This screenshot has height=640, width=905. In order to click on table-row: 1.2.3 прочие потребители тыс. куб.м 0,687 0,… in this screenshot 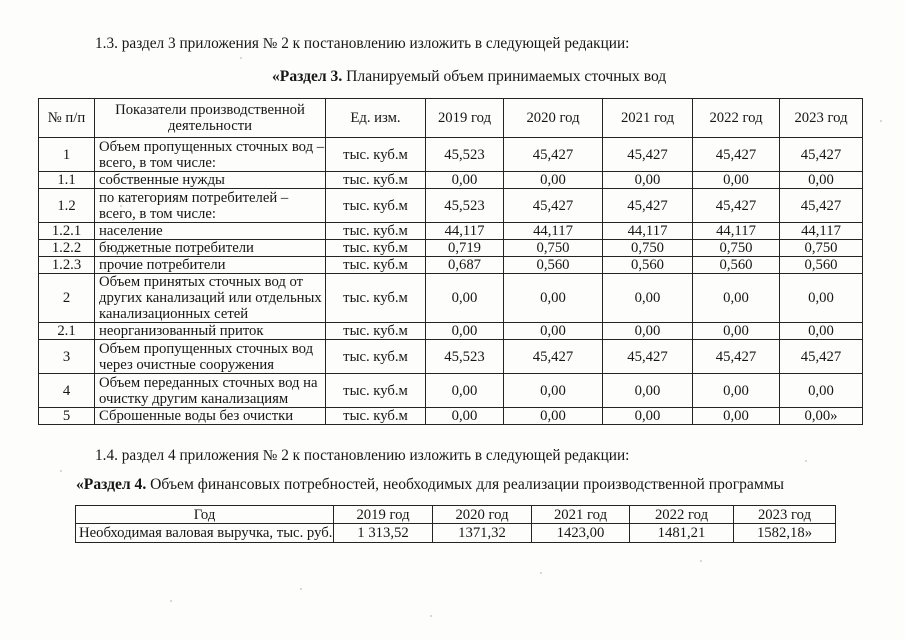, I will do `click(450, 265)`.